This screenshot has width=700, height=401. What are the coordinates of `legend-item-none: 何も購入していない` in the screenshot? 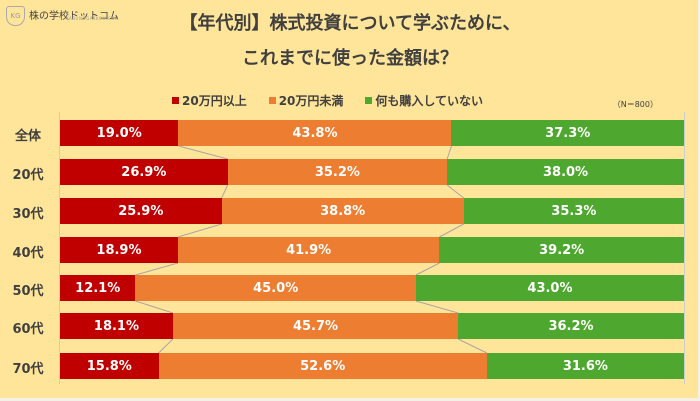 It's located at (424, 100).